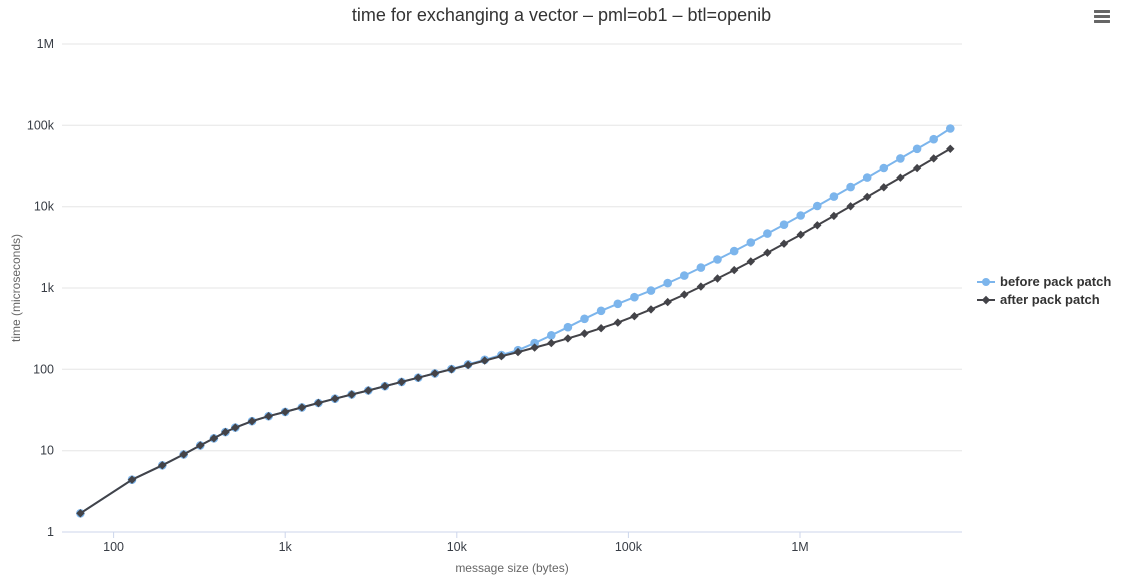  What do you see at coordinates (50, 532) in the screenshot?
I see `y-tick-label: 1` at bounding box center [50, 532].